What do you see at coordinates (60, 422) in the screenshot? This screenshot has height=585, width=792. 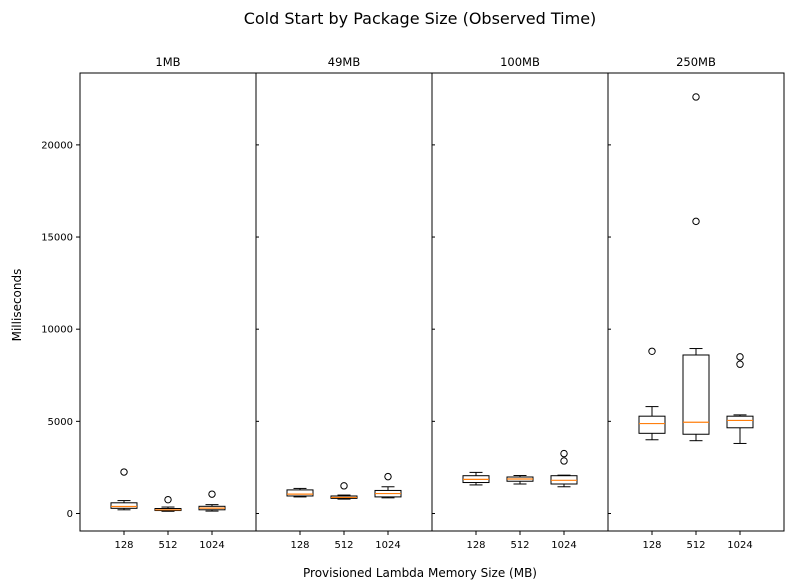 I see `y-tick-label: 5000` at bounding box center [60, 422].